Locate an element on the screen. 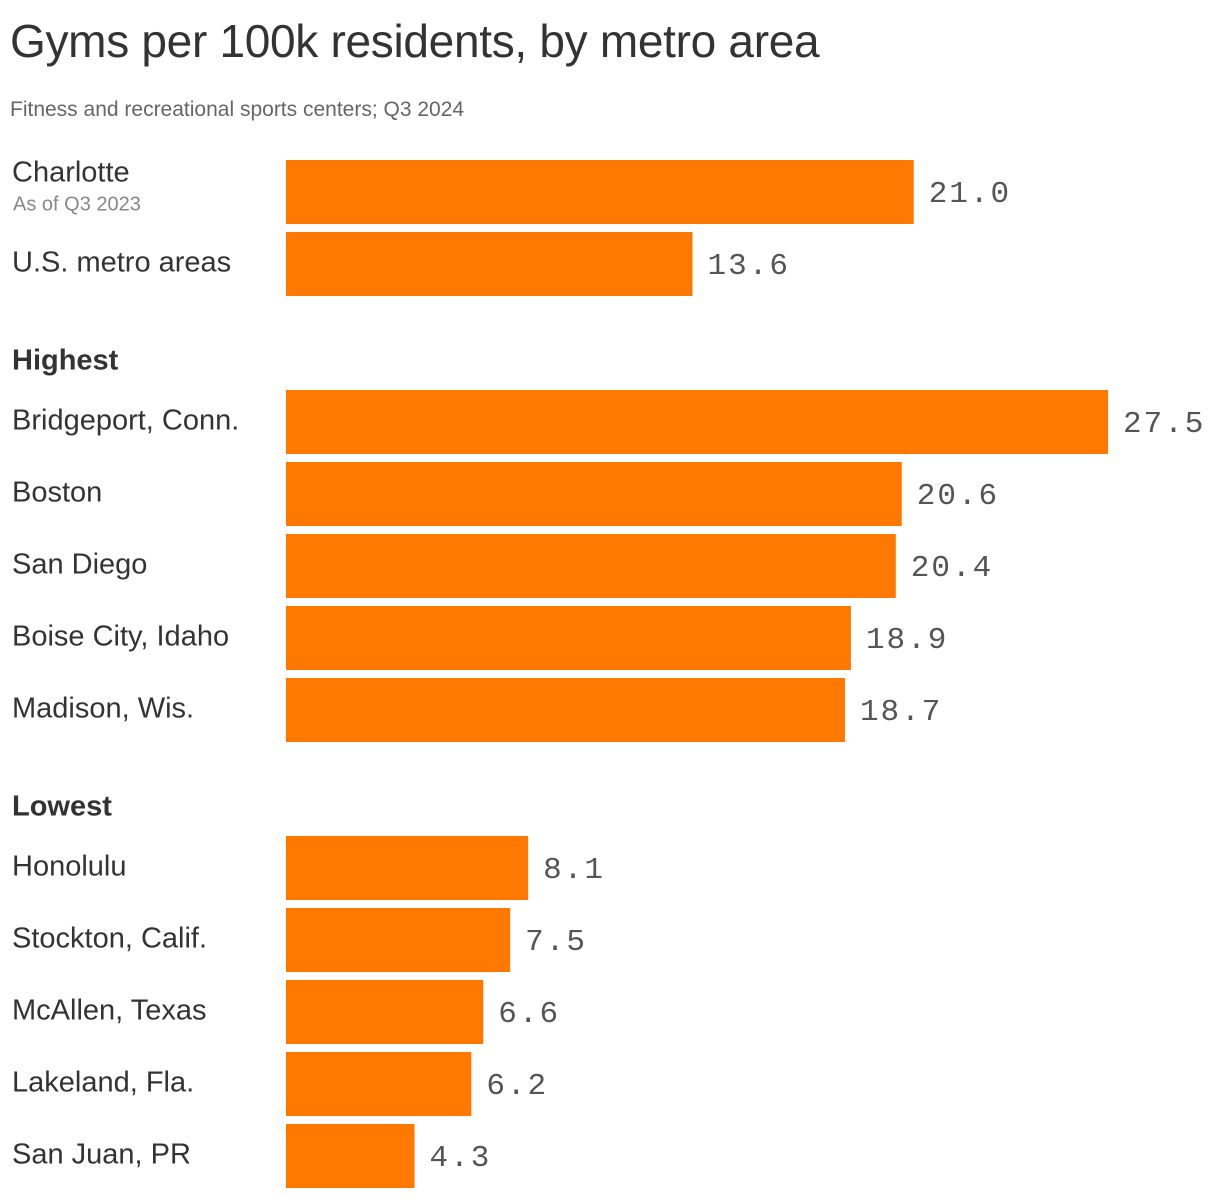 This screenshot has width=1220, height=1198. category-label-u-s-metro-areas: U.S. metro areas is located at coordinates (121, 263).